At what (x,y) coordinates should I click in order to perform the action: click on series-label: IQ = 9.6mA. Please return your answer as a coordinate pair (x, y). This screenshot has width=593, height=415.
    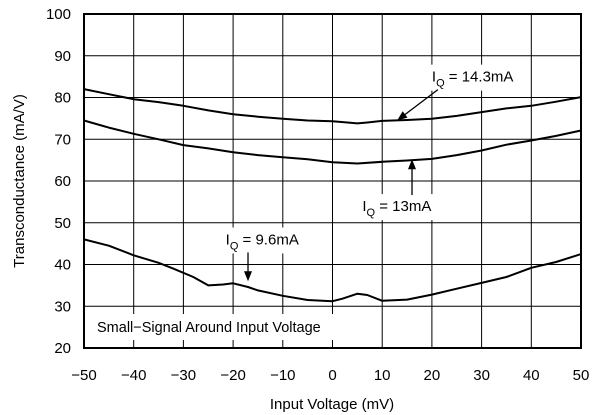
    Looking at the image, I should click on (262, 241).